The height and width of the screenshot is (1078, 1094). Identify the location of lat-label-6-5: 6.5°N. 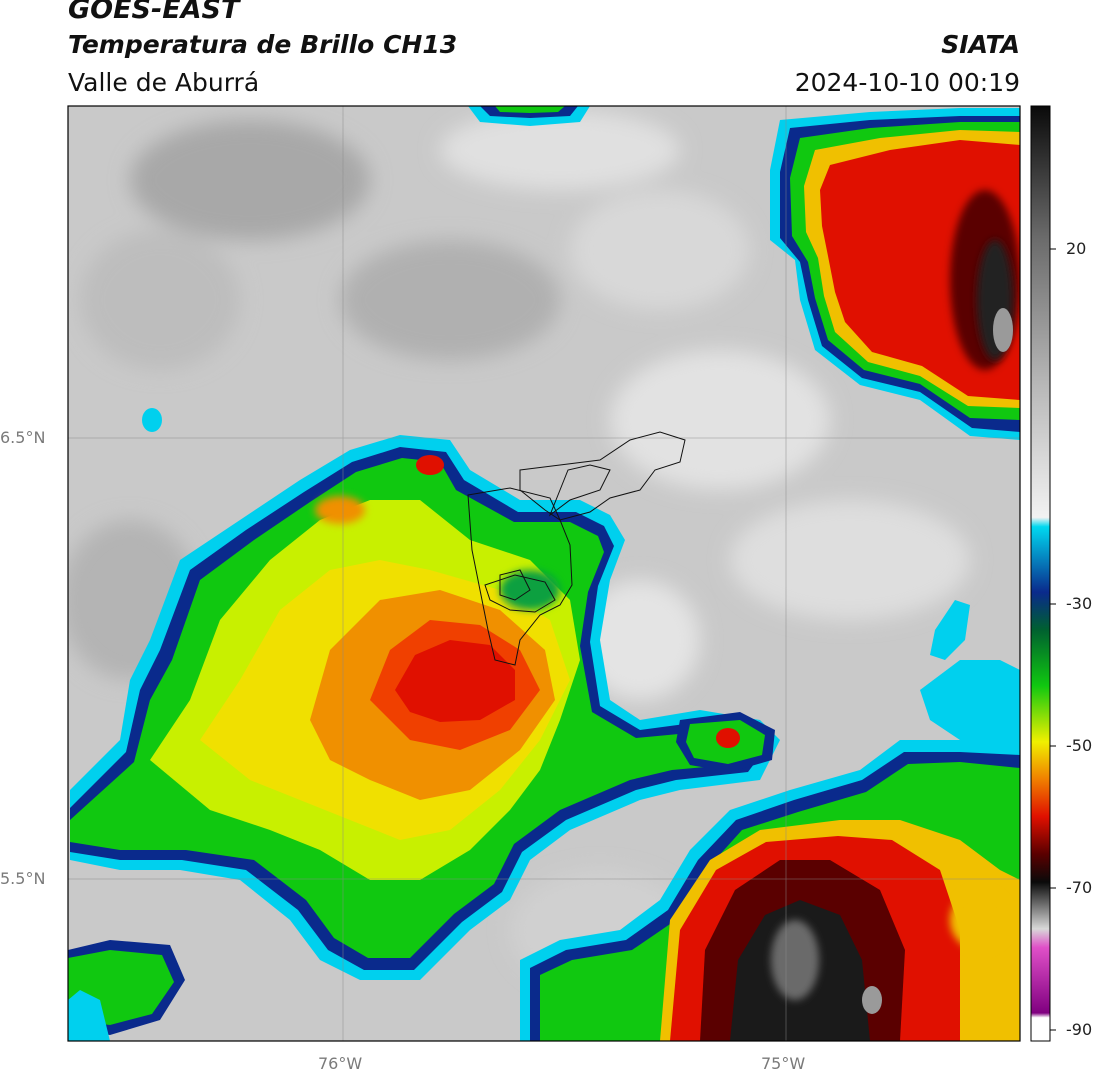
(23, 437).